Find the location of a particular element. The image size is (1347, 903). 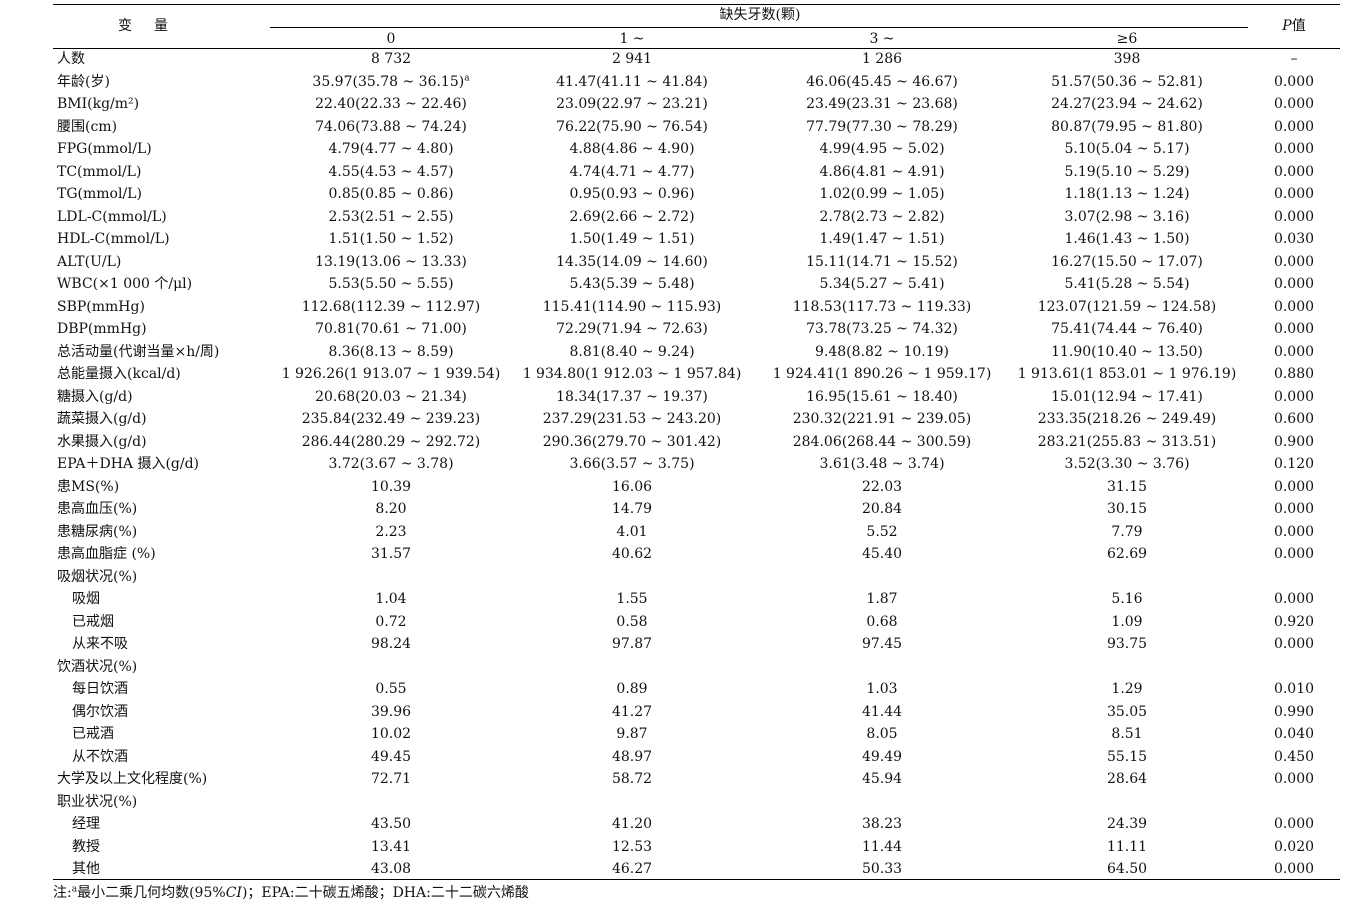

row-label: ALT(U/L) is located at coordinates (89, 261).